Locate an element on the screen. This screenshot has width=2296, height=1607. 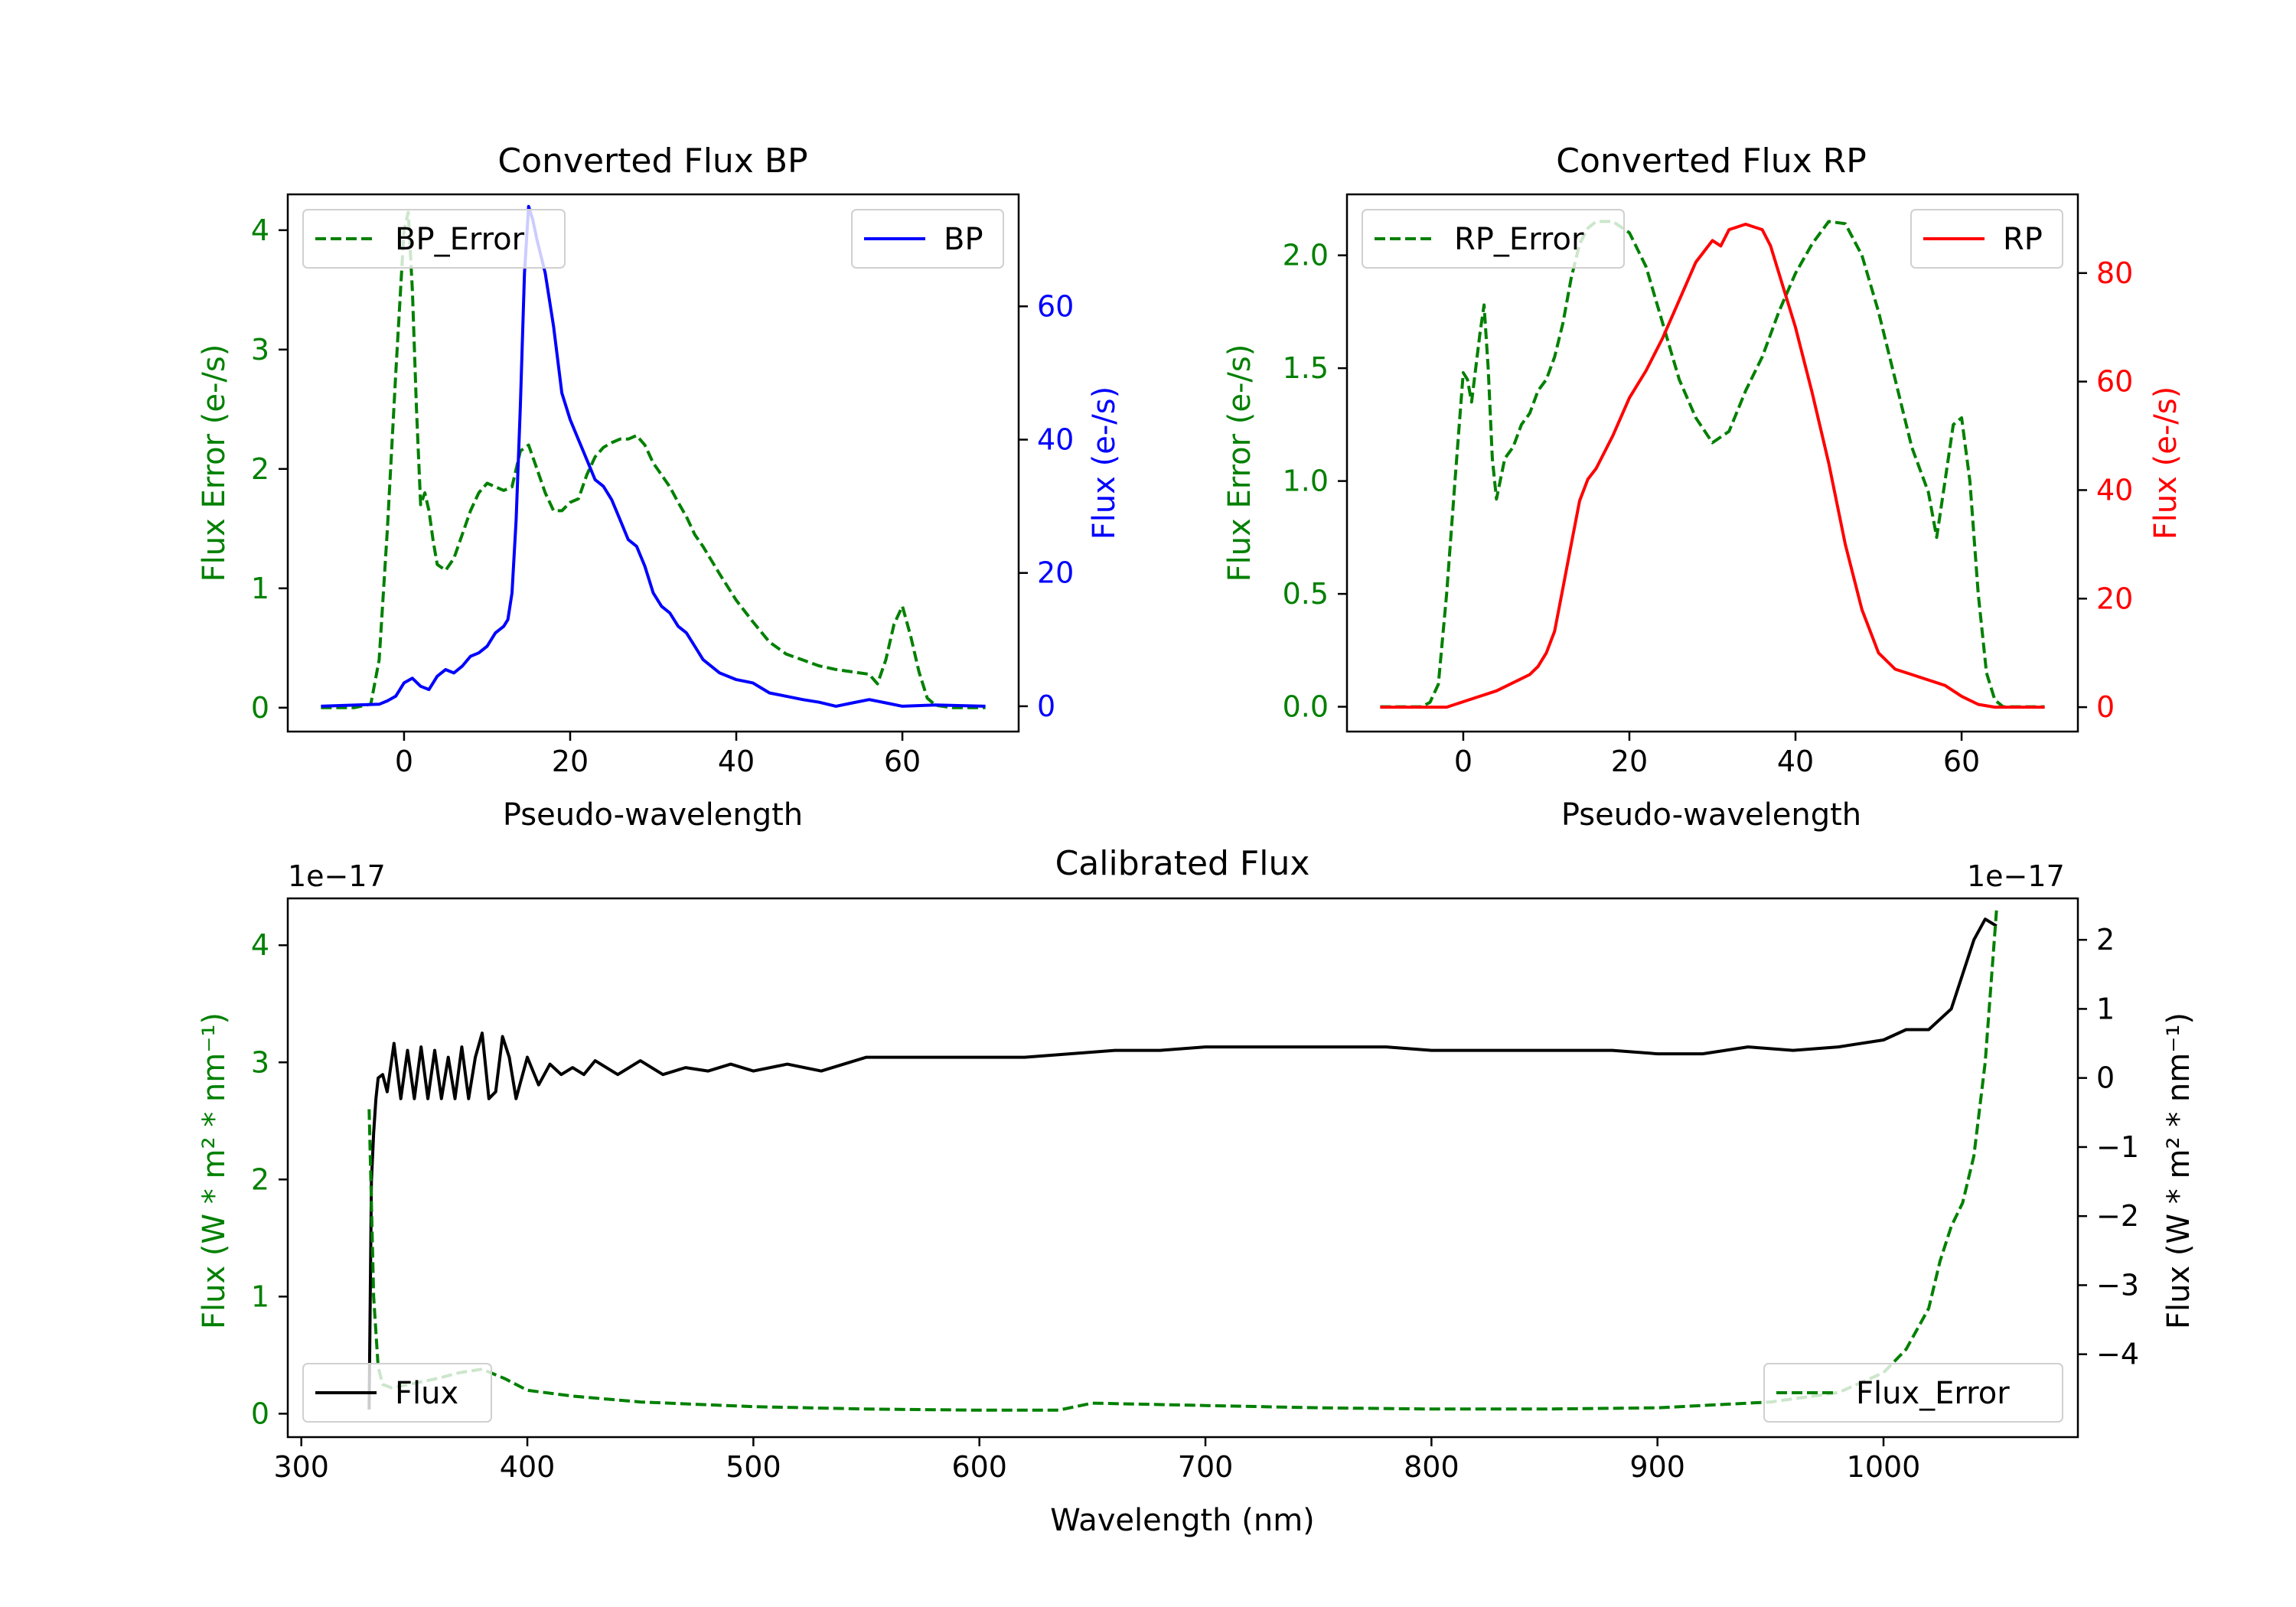
rp-series-rp-line is located at coordinates (1712, 466).